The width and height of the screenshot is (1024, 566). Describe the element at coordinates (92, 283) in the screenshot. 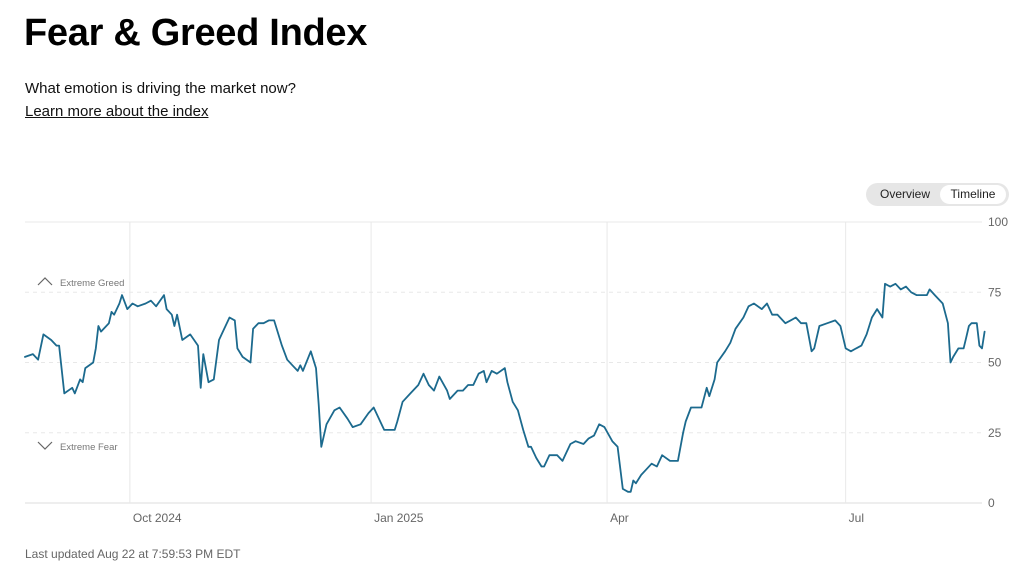

I see `zone-label: Extreme Greed` at that location.